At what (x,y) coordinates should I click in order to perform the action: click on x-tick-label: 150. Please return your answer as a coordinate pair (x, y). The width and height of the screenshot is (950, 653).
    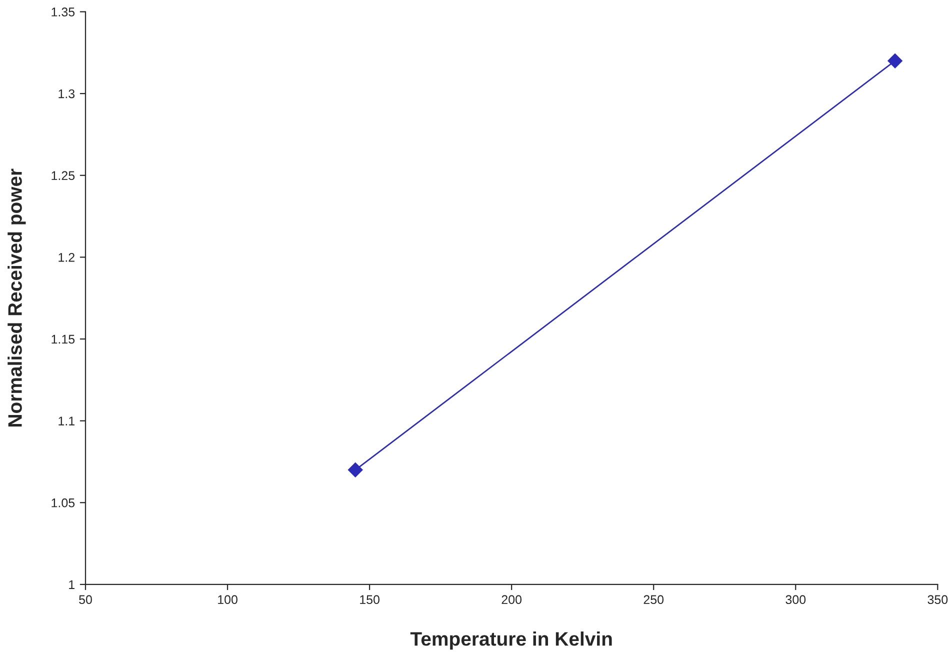
    Looking at the image, I should click on (370, 599).